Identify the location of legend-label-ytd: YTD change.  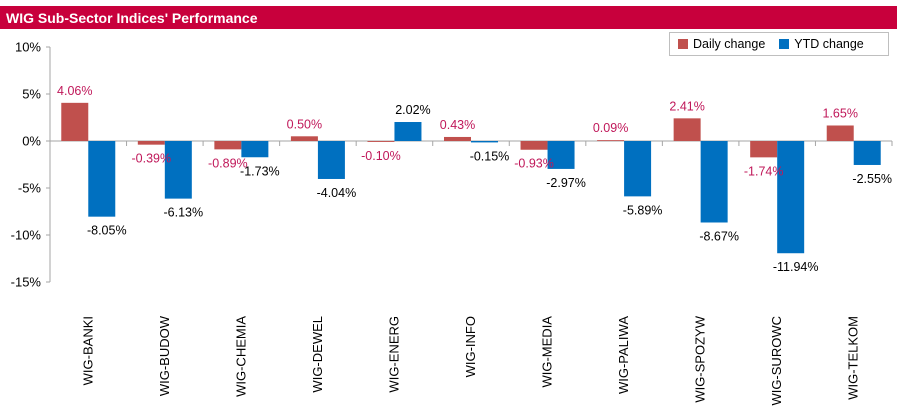
(829, 44).